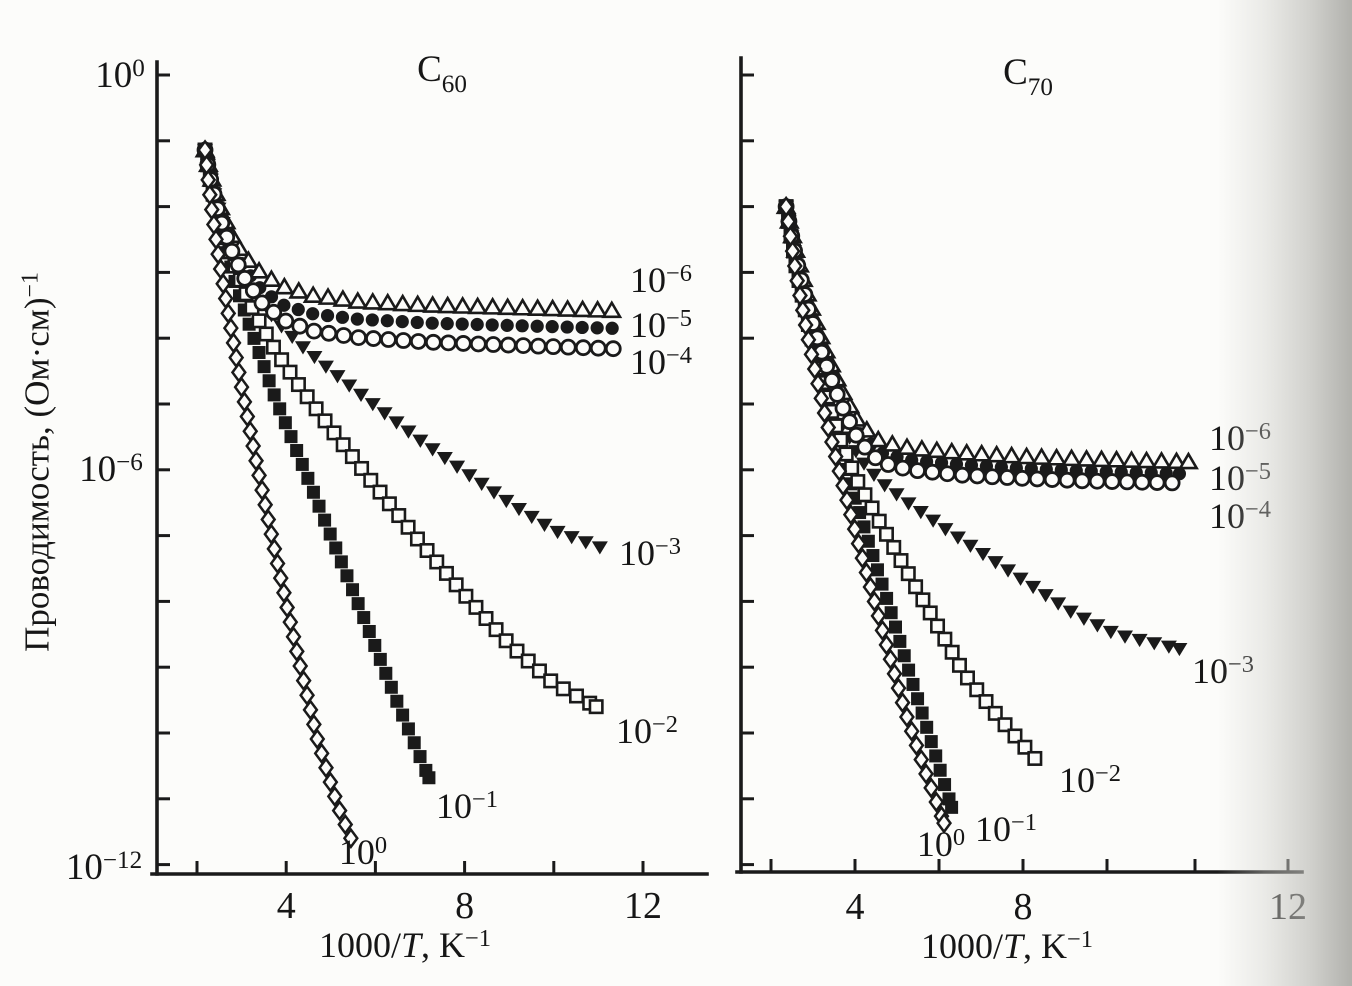 The width and height of the screenshot is (1352, 986). I want to click on panel-1-x-tick-label-base: 8, so click(1023, 907).